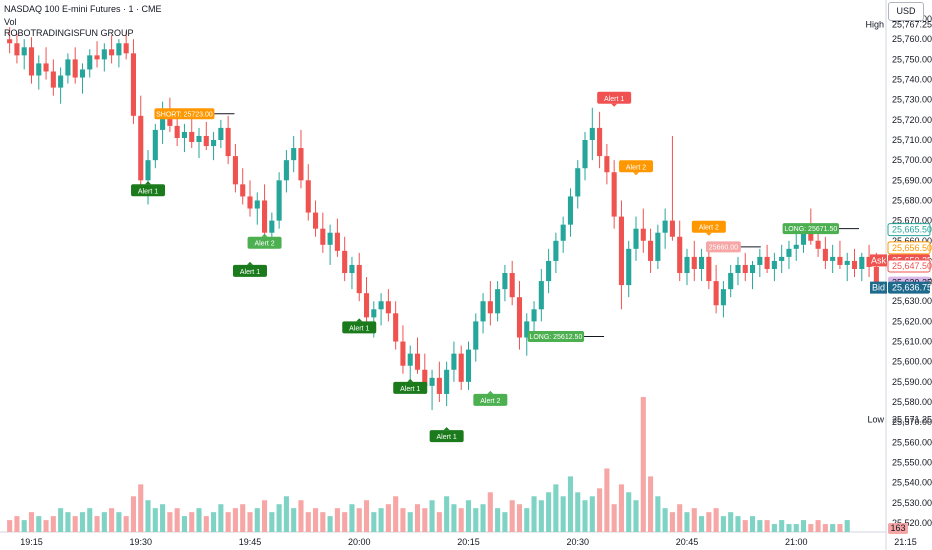 The width and height of the screenshot is (932, 550). Describe the element at coordinates (69, 33) in the screenshot. I see `indicator-name: ROBOTRADINGISFUN GROUP` at that location.